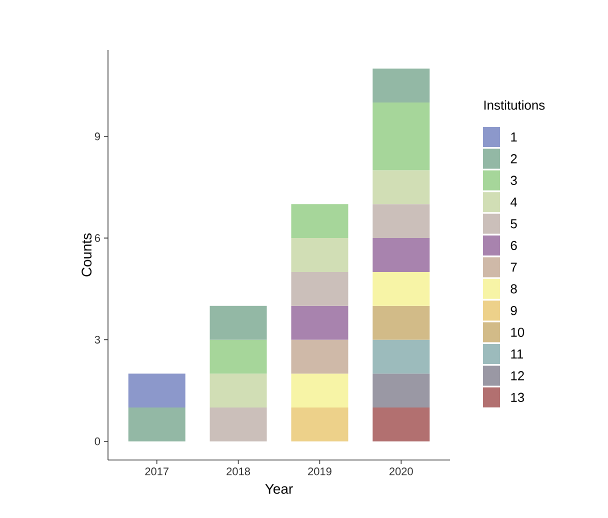 The image size is (608, 518). I want to click on legend-label: 13, so click(517, 397).